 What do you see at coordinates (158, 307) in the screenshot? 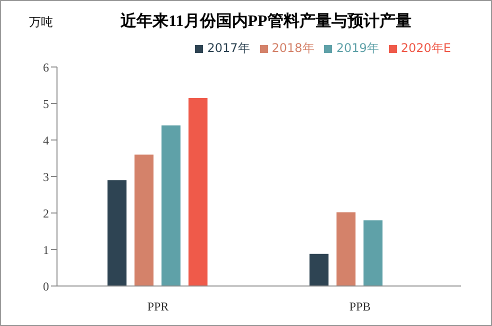
I see `x-tick-label: PPR` at bounding box center [158, 307].